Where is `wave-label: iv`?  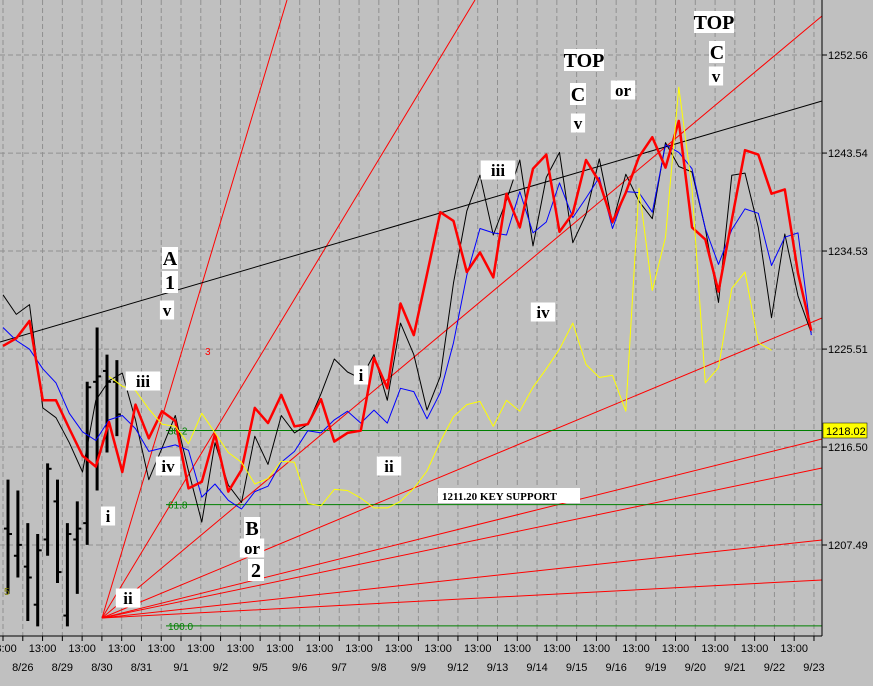
wave-label: iv is located at coordinates (168, 466).